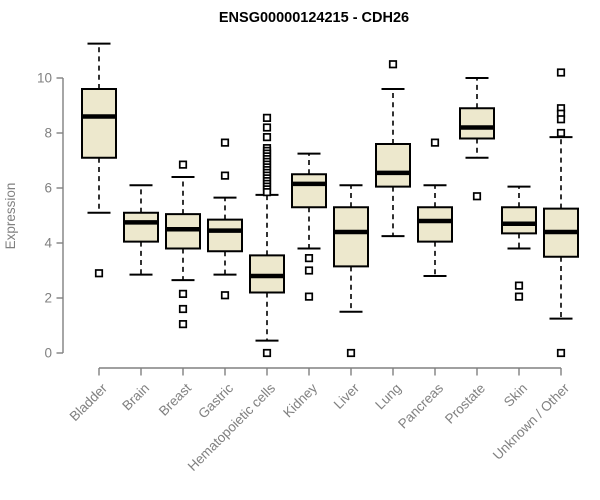  What do you see at coordinates (531, 421) in the screenshot?
I see `x-axis-label-unknown-other: Unknown / Other` at bounding box center [531, 421].